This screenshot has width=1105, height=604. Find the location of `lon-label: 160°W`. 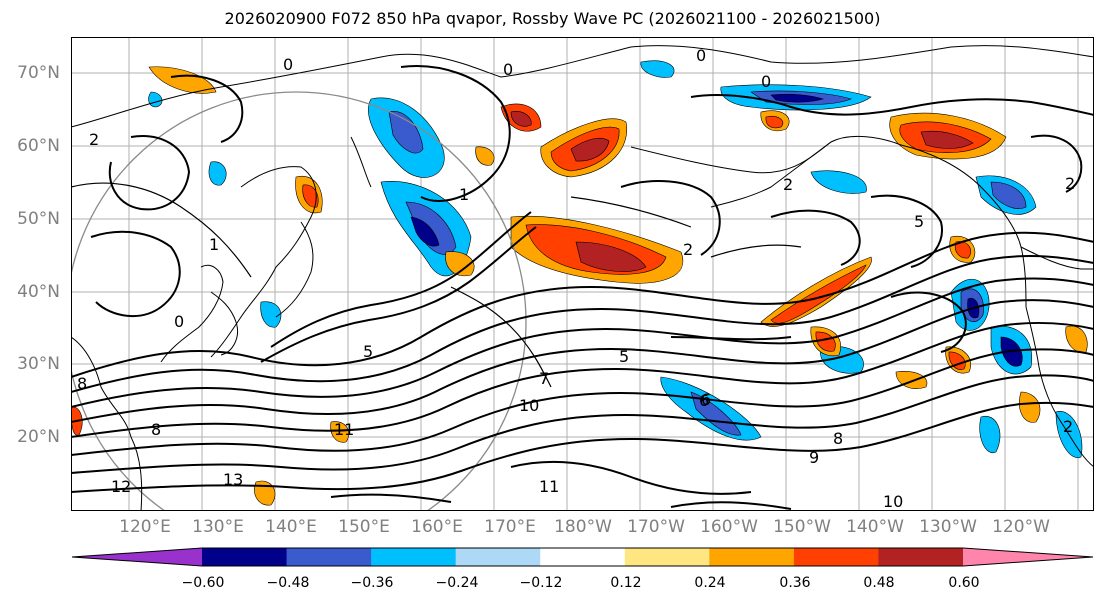

lon-label: 160°W is located at coordinates (729, 527).